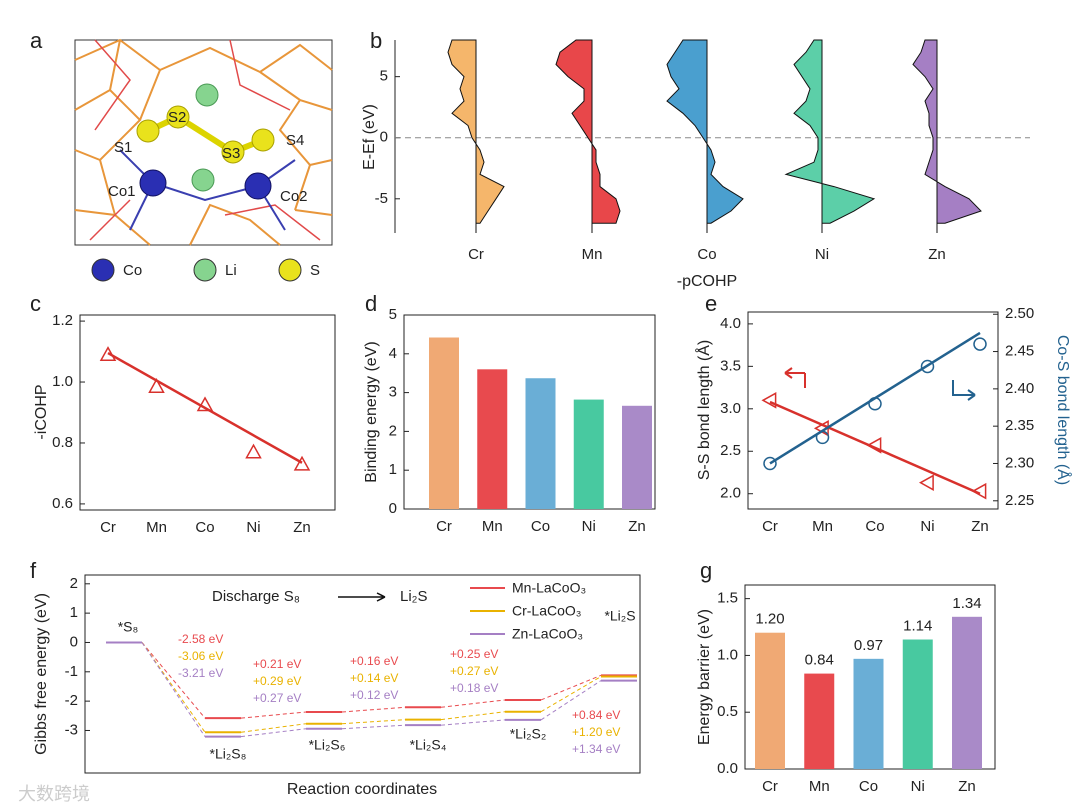  Describe the element at coordinates (203, 142) in the screenshot. I see `structure-image: S1 S2 S3 S4 Co1 Co2` at that location.